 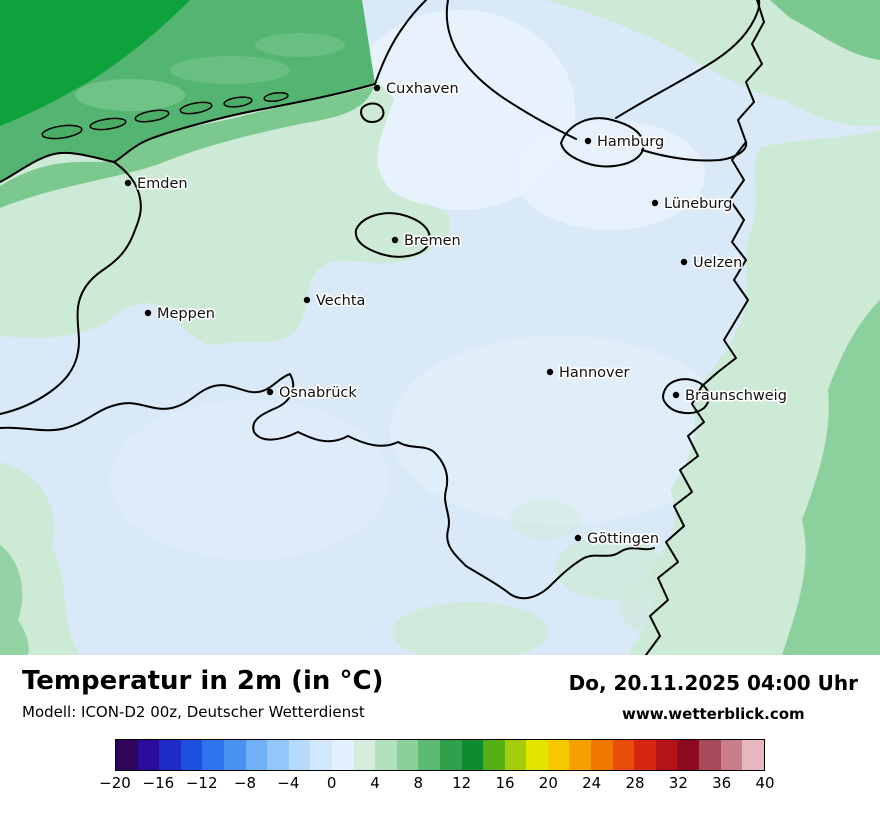 I want to click on legend-tick-label: 16, so click(x=505, y=783).